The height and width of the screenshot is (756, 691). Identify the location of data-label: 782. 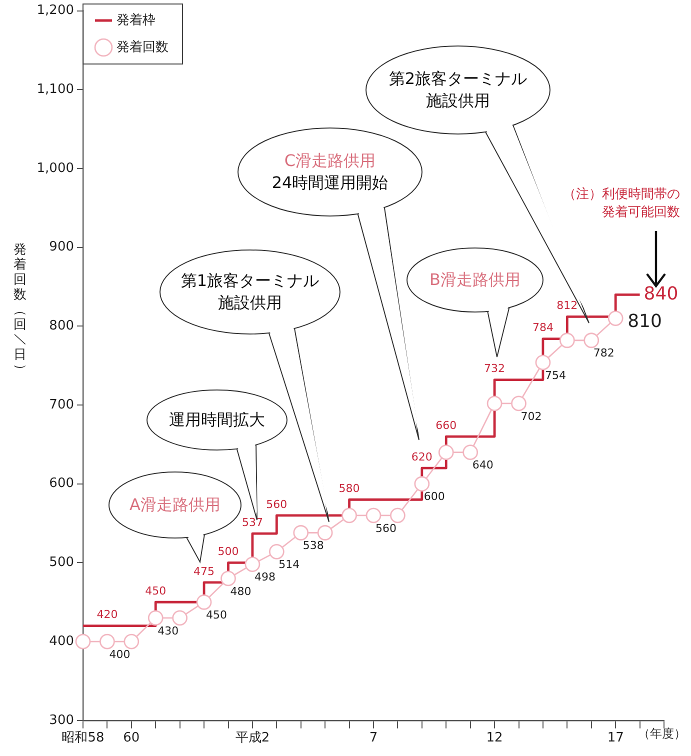
(603, 353).